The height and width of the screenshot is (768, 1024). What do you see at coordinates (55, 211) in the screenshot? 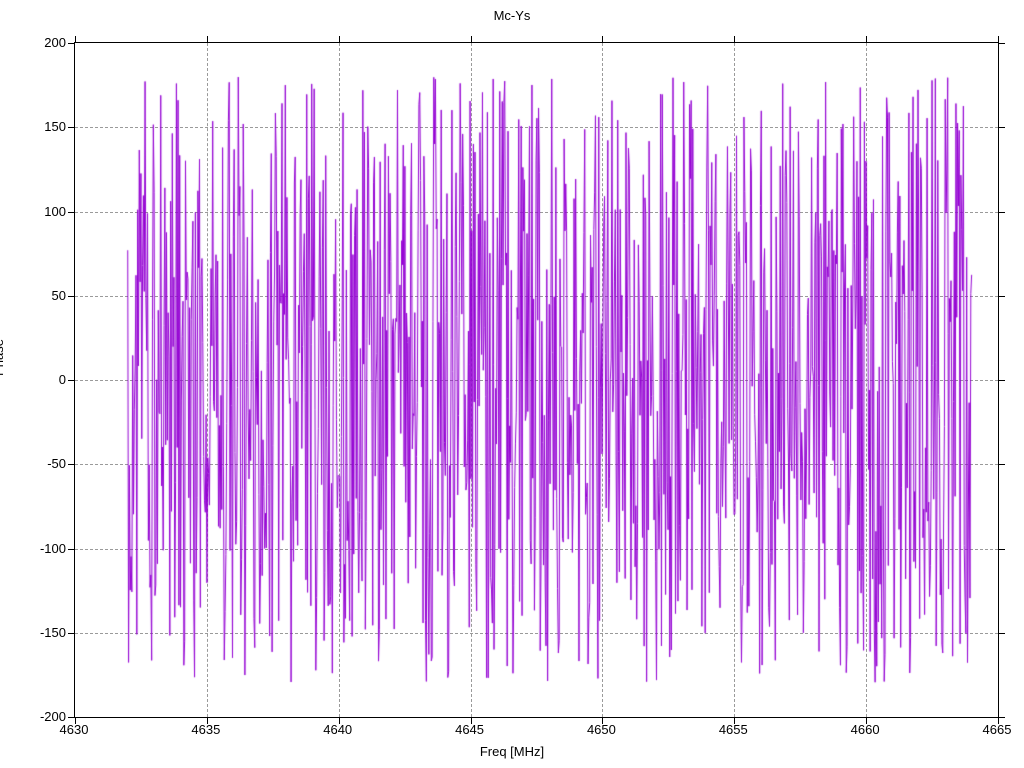
I see `y-axis-tick-label: 100` at bounding box center [55, 211].